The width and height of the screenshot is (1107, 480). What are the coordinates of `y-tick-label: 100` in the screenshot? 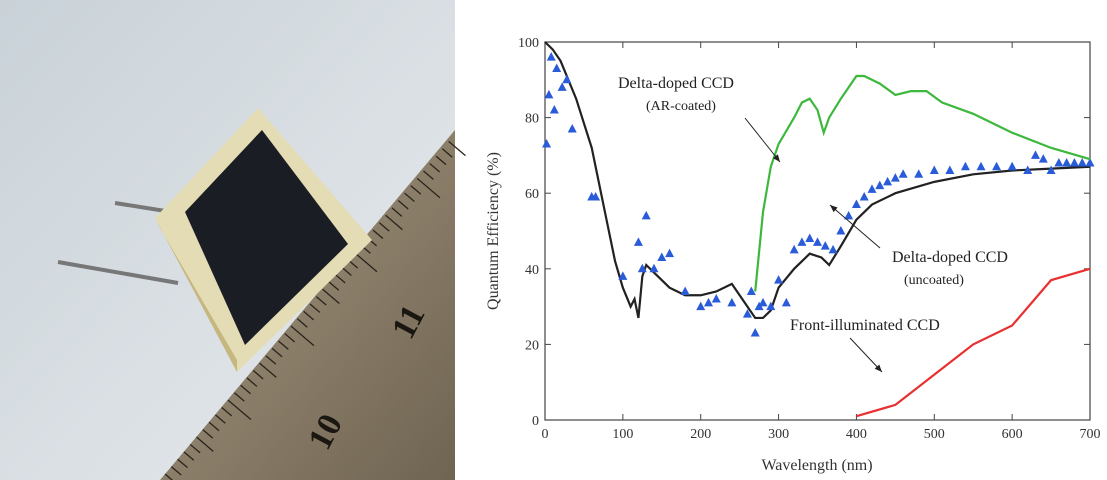 It's located at (528, 43).